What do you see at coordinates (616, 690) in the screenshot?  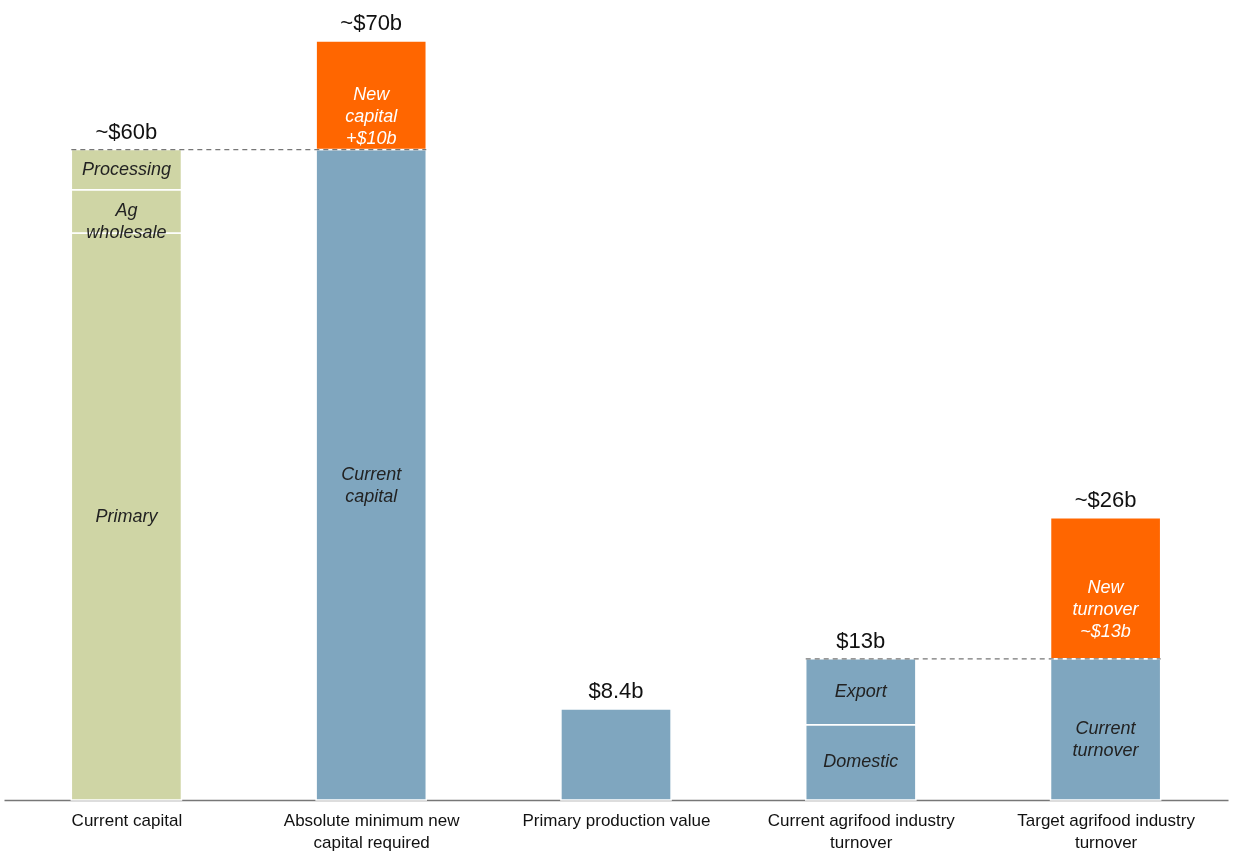 I see `annotation: $8.4b` at bounding box center [616, 690].